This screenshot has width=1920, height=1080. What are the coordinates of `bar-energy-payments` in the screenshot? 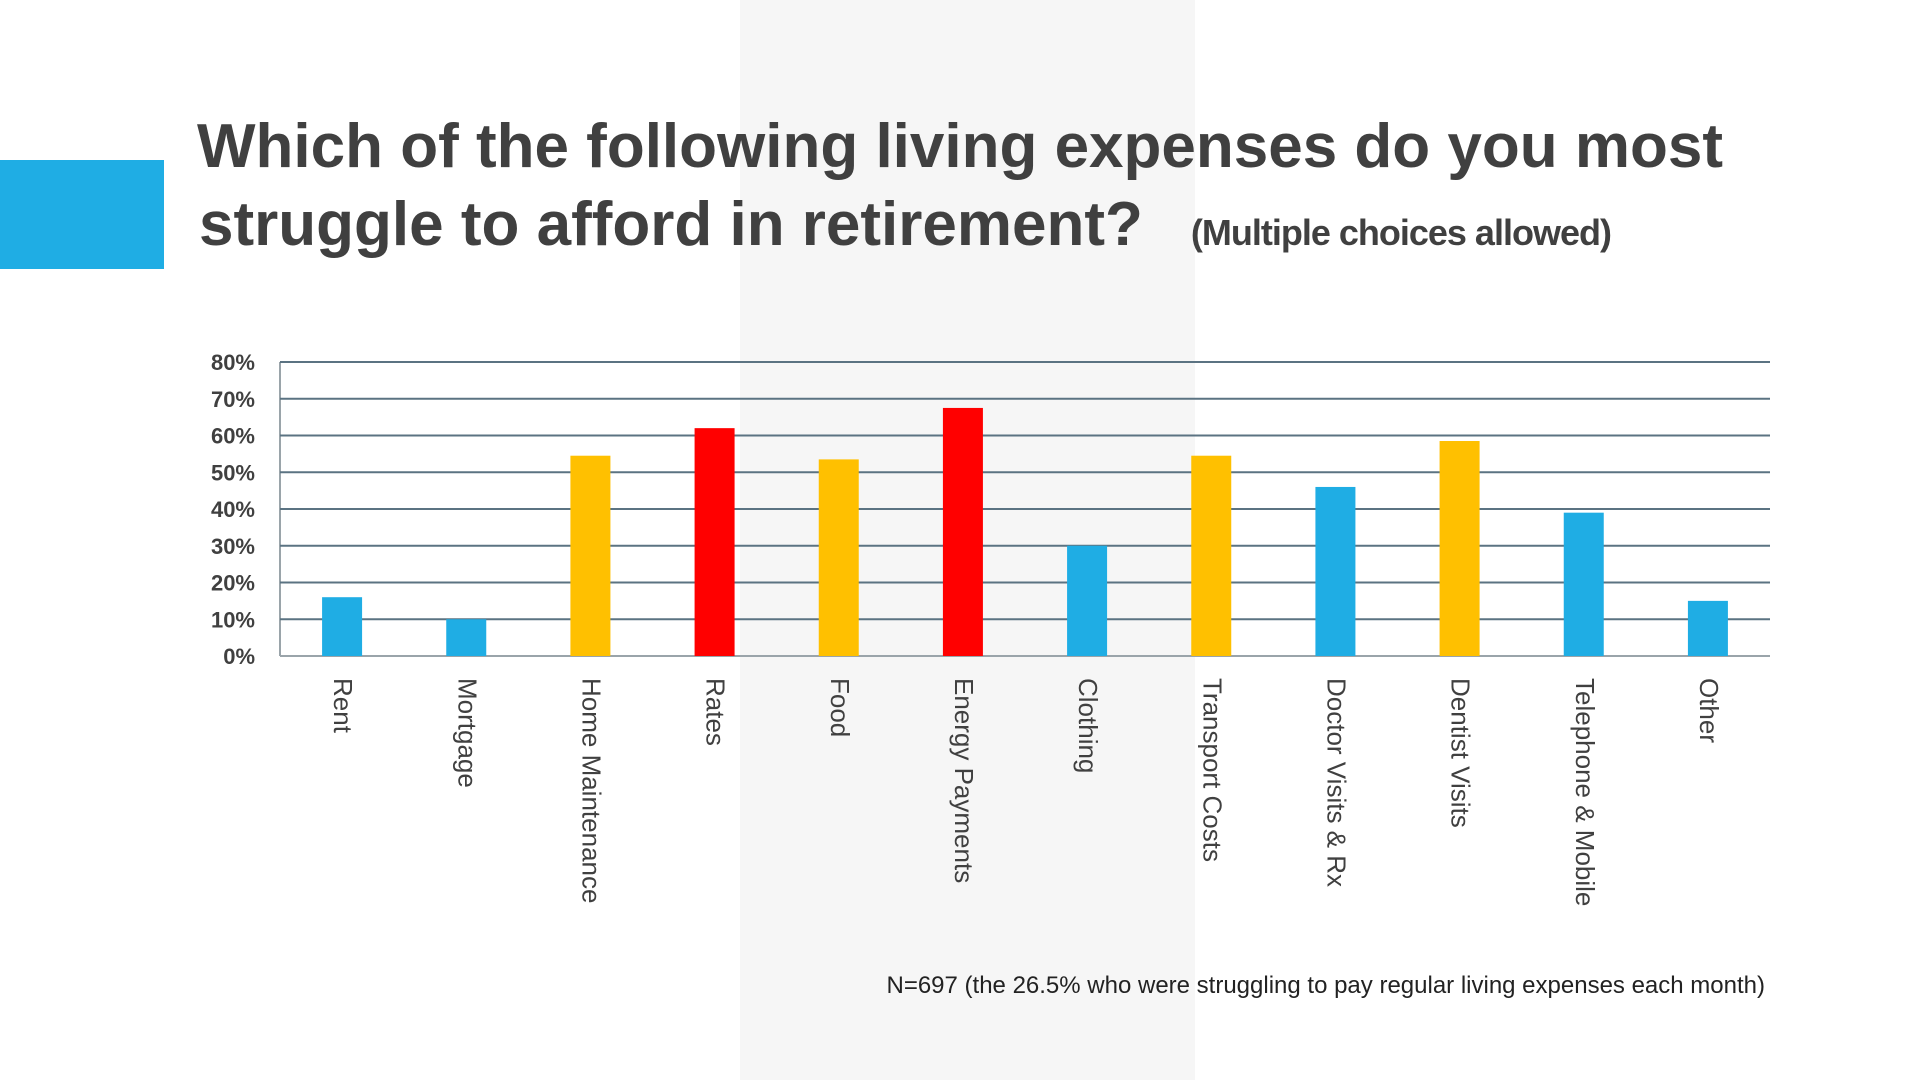 It's located at (962, 531).